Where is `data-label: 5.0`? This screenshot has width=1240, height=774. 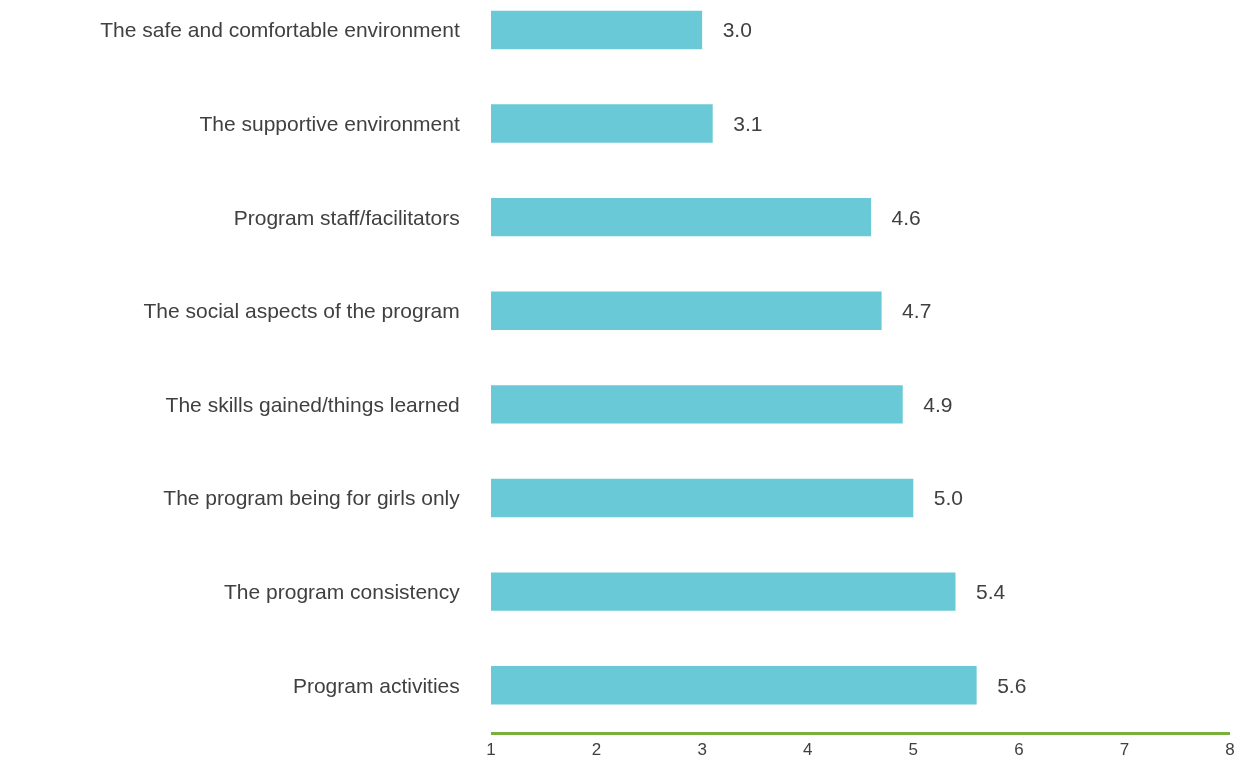 data-label: 5.0 is located at coordinates (939, 498).